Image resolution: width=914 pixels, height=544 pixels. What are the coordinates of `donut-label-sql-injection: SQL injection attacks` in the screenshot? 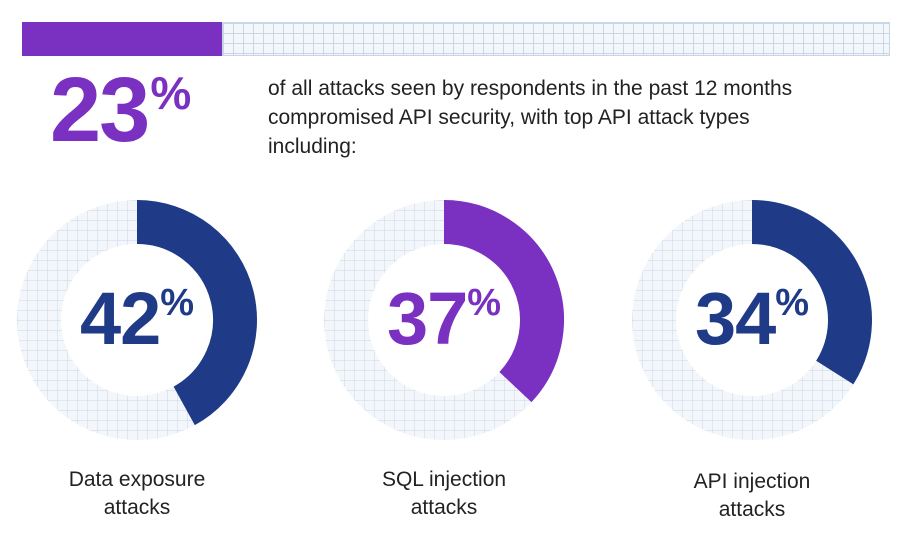 It's located at (444, 494).